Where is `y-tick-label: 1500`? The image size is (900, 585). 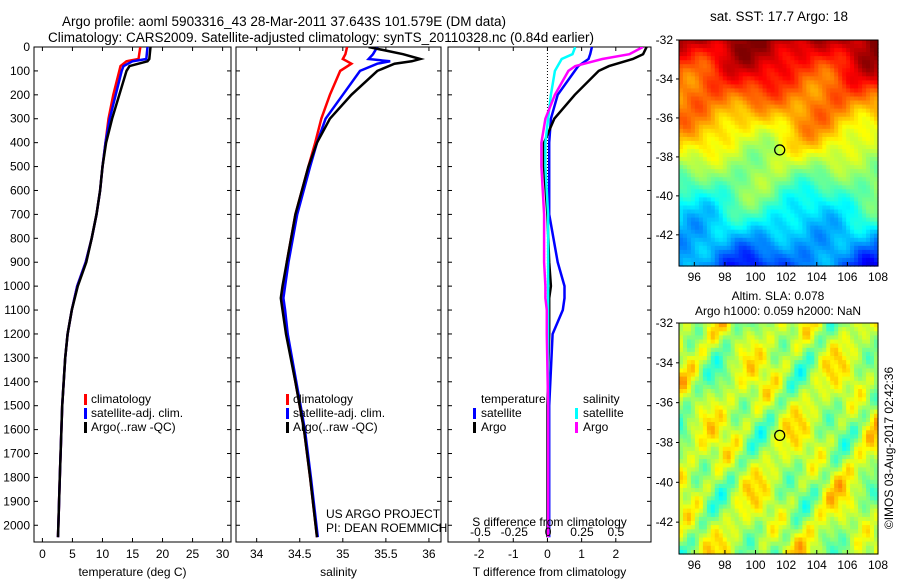 y-tick-label: 1500 is located at coordinates (16, 406).